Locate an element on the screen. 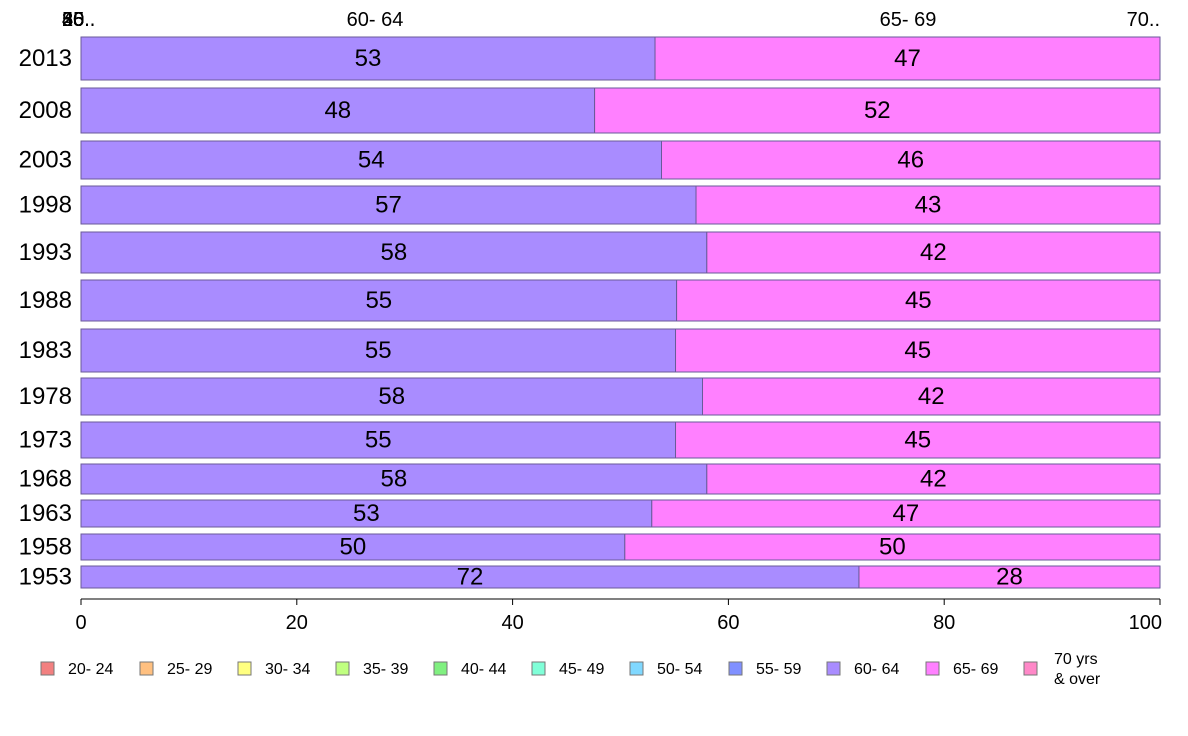  category-label-1963: 1963 is located at coordinates (45, 513).